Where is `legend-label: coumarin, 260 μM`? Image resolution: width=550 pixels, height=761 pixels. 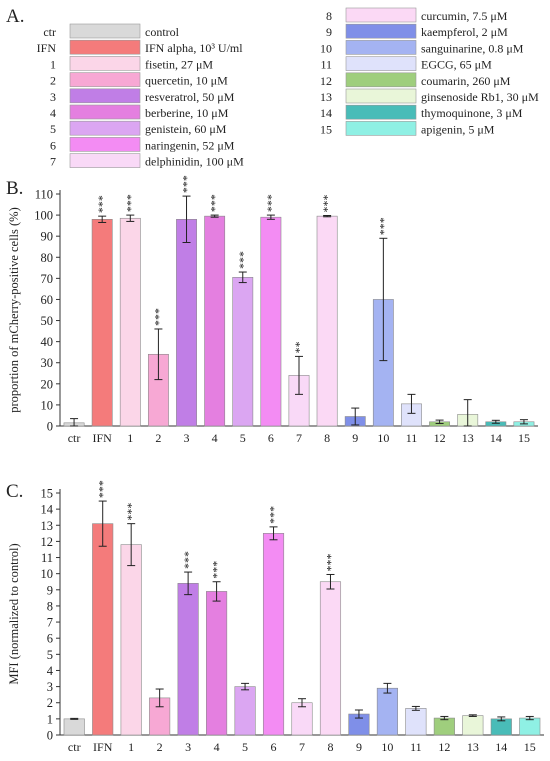
legend-label: coumarin, 260 μM is located at coordinates (466, 81).